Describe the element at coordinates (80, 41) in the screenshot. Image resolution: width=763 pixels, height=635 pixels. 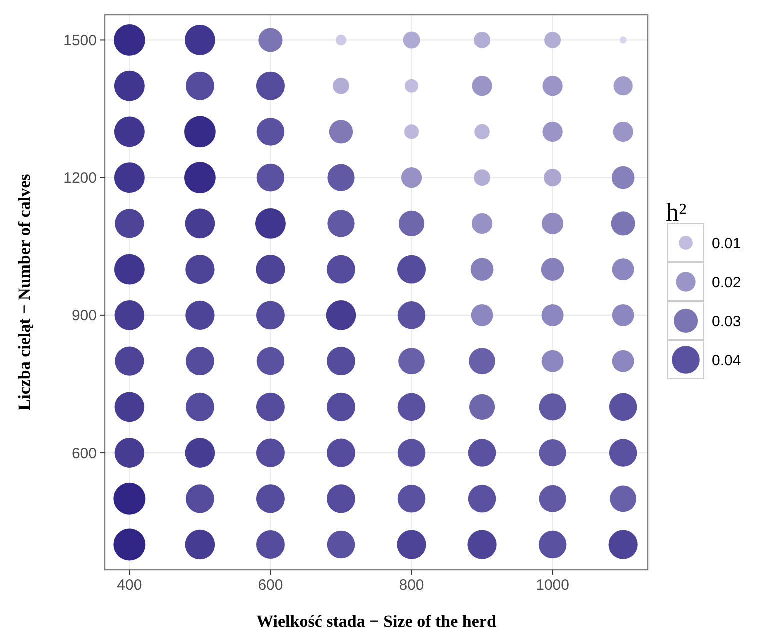
I see `y-tick-label: 1500` at that location.